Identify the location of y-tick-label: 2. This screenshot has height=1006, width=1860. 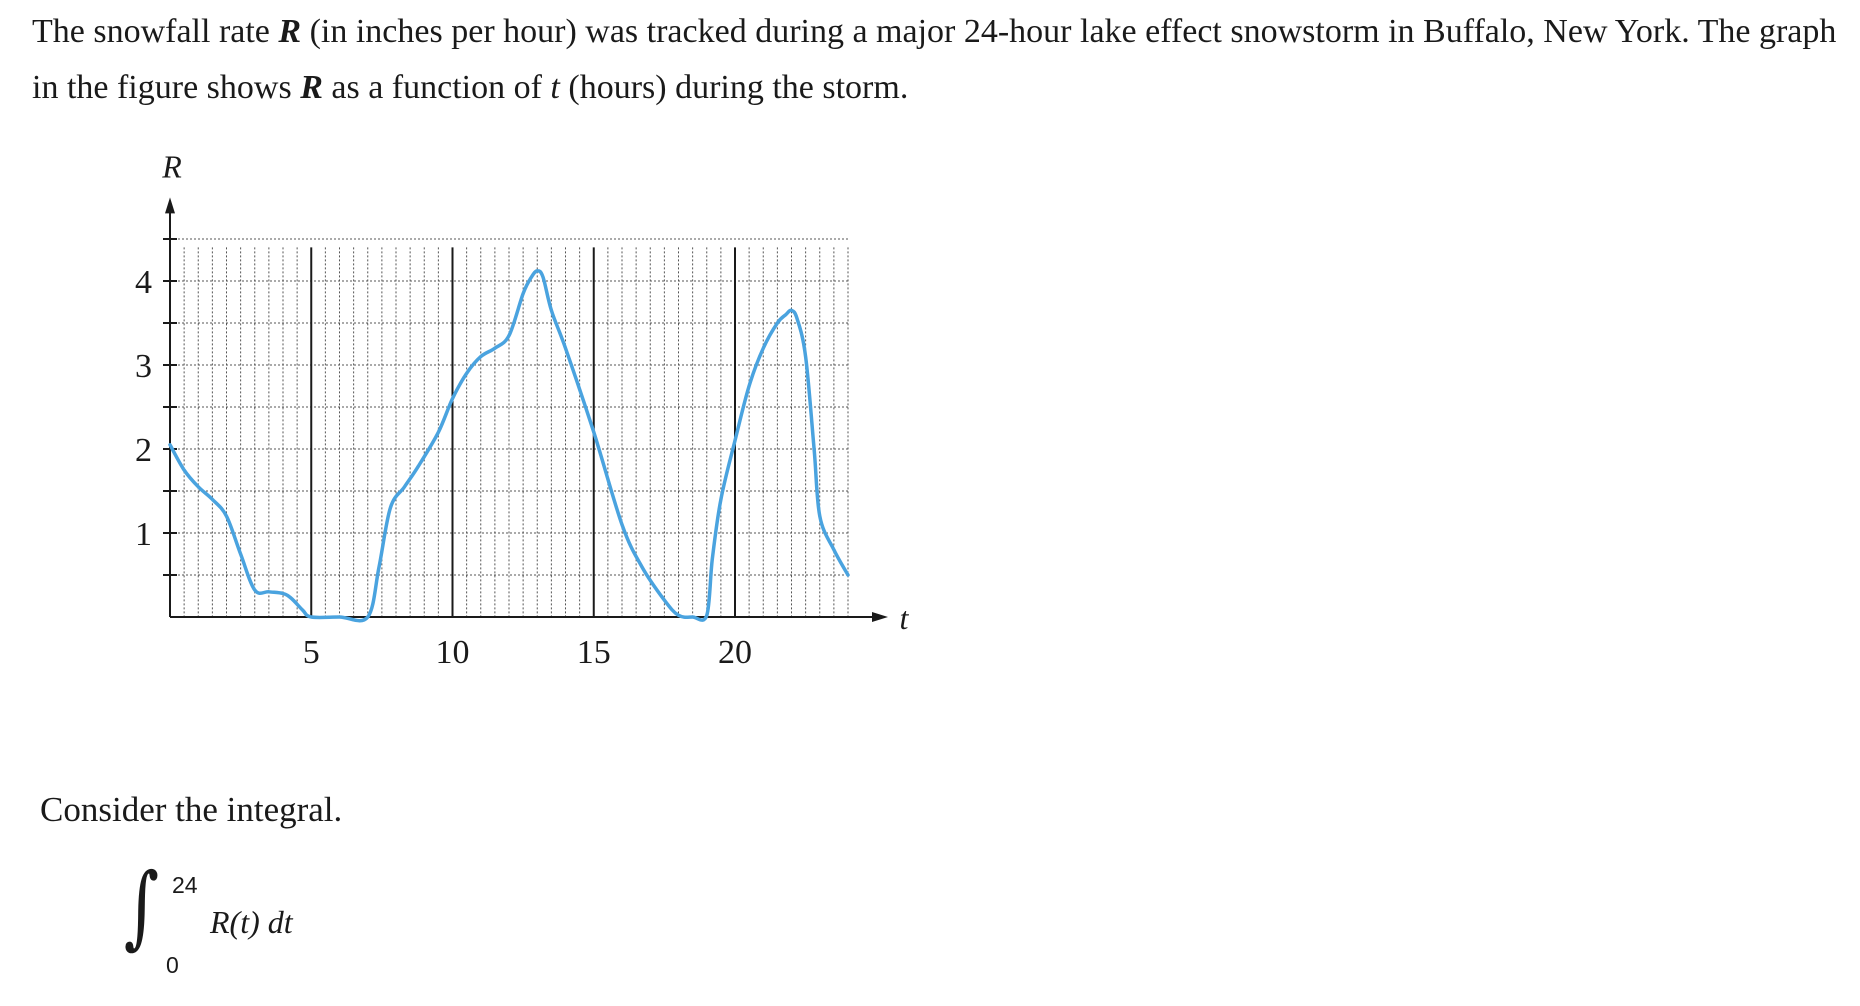
(143, 450).